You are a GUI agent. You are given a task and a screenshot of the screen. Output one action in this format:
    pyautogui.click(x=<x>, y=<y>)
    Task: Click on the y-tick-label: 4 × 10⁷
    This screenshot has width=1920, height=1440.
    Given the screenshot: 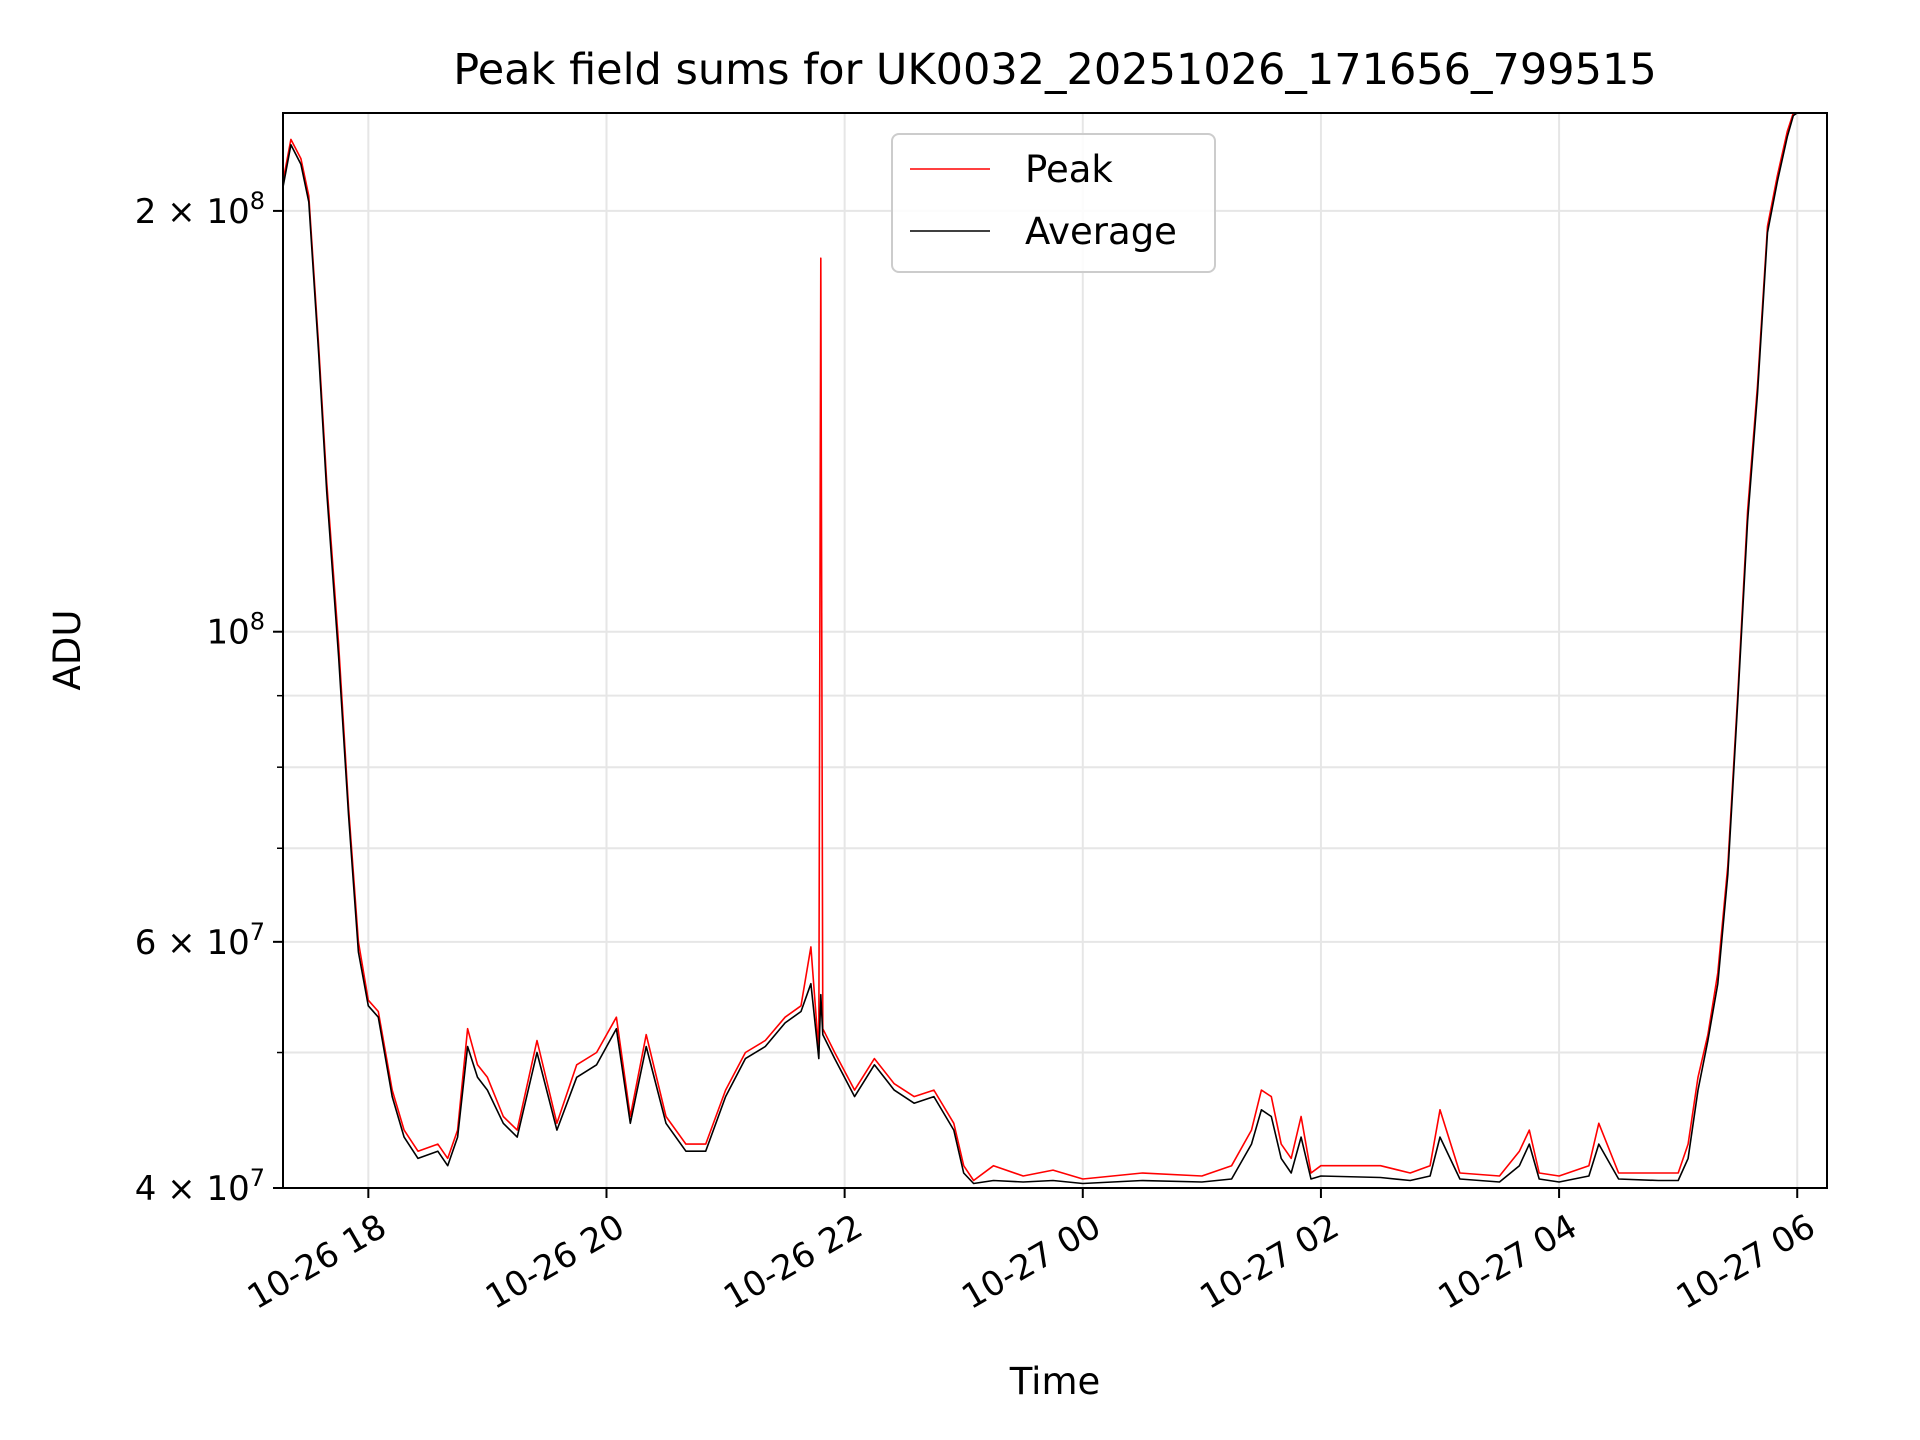 What is the action you would take?
    pyautogui.click(x=200, y=1186)
    